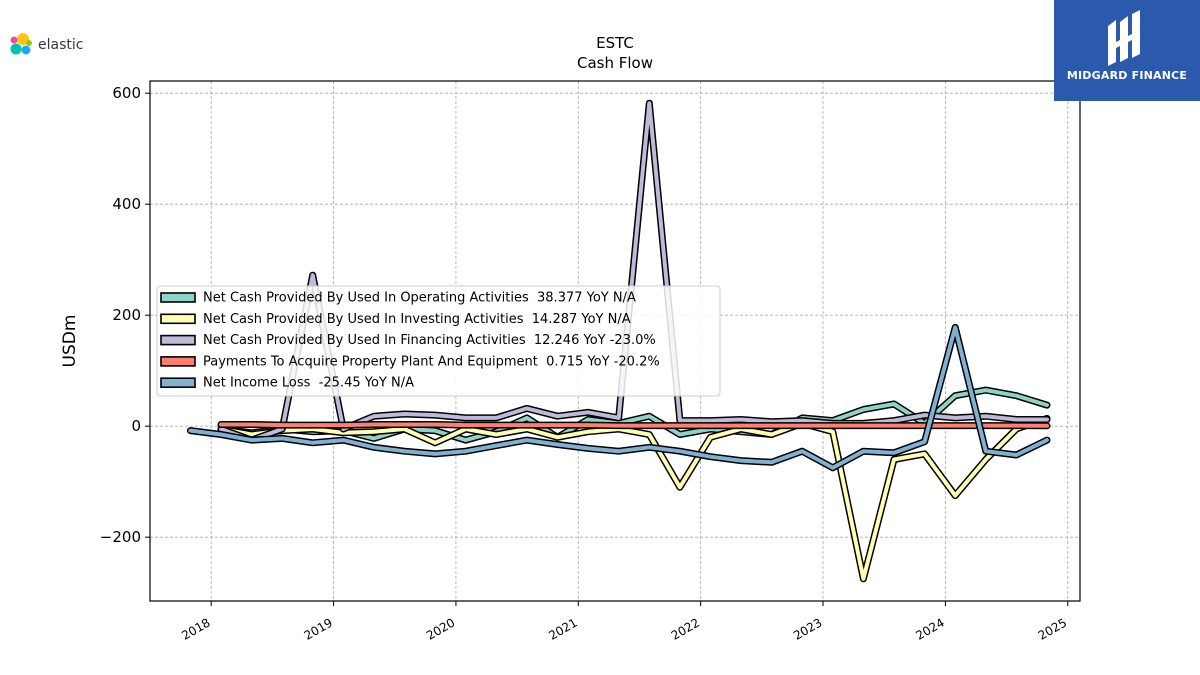 This screenshot has height=675, width=1200. What do you see at coordinates (21, 44) in the screenshot?
I see `elastic-logo-icon` at bounding box center [21, 44].